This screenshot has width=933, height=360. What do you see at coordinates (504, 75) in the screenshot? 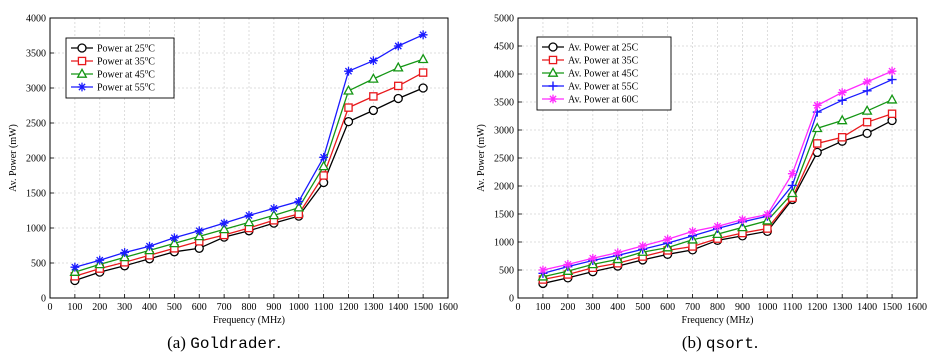
I see `y-tick-label: 4000` at bounding box center [504, 75].